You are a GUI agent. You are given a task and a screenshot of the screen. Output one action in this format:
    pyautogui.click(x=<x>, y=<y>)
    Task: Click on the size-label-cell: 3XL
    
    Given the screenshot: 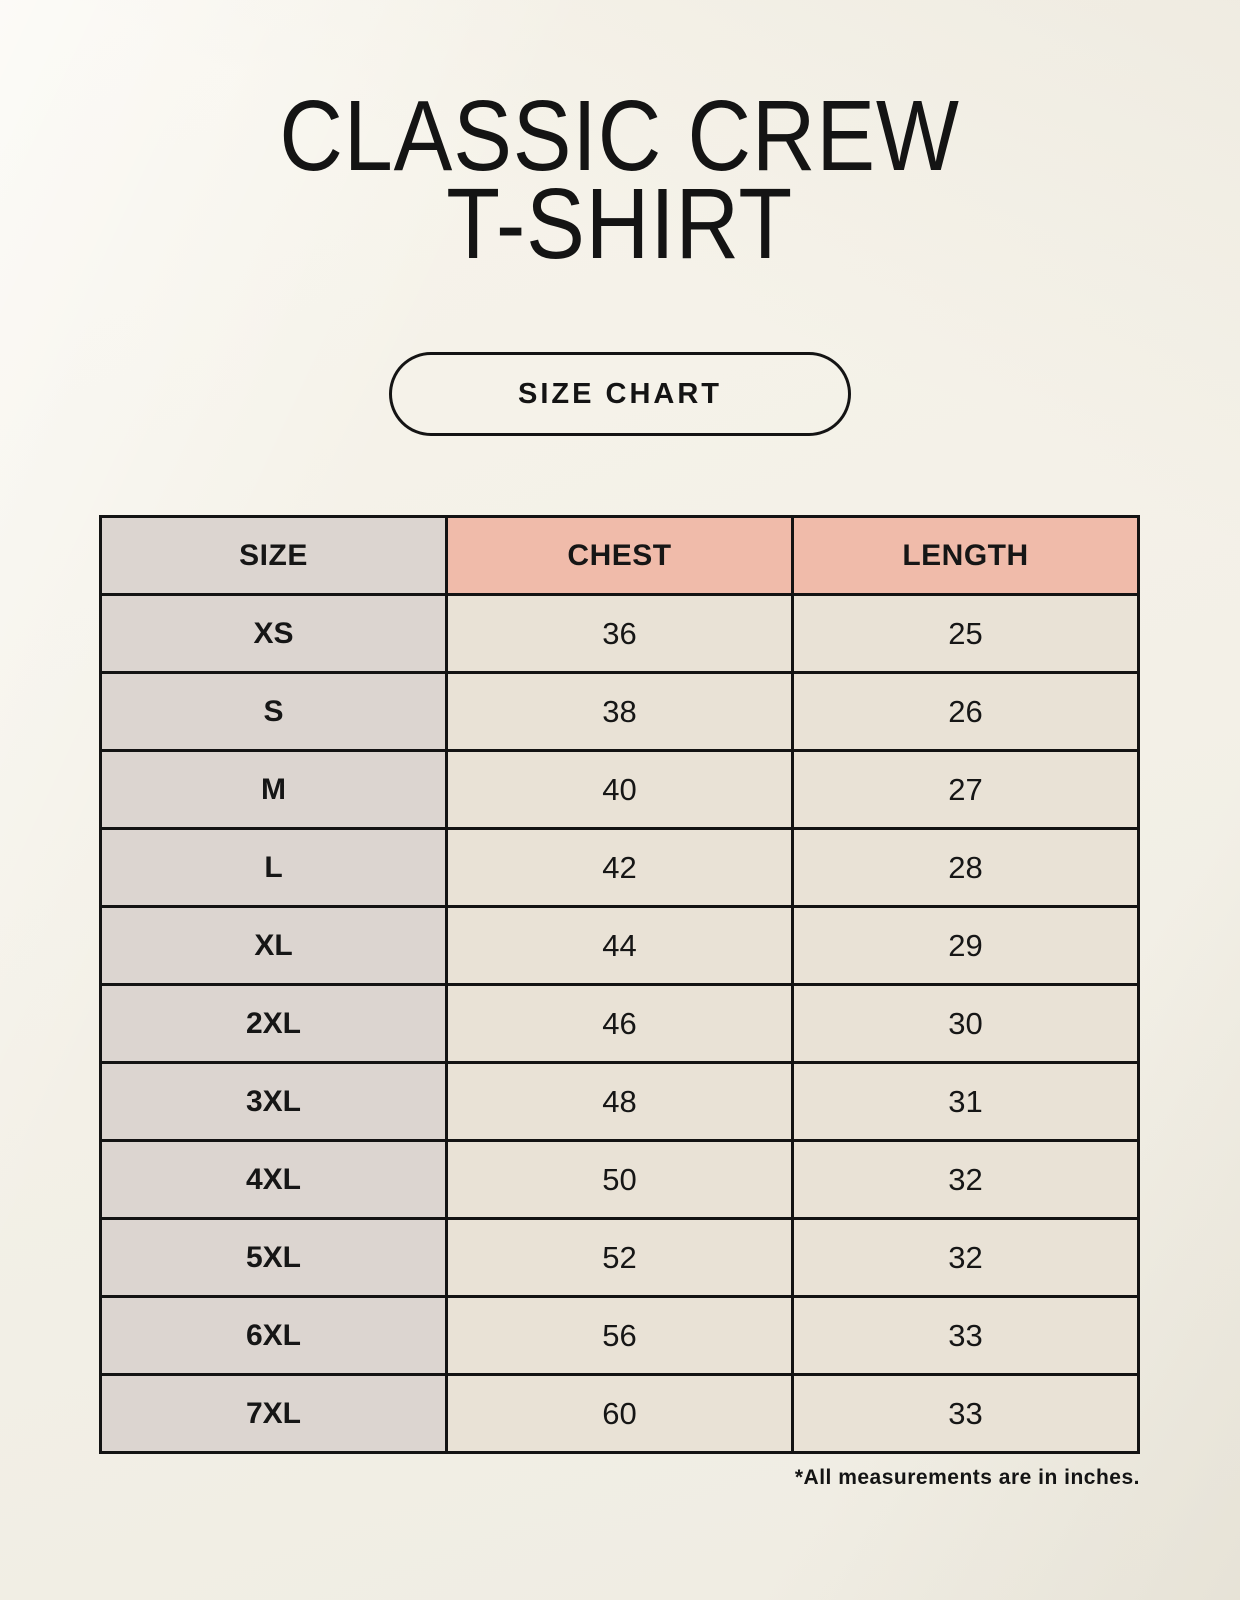 What is the action you would take?
    pyautogui.click(x=273, y=1101)
    